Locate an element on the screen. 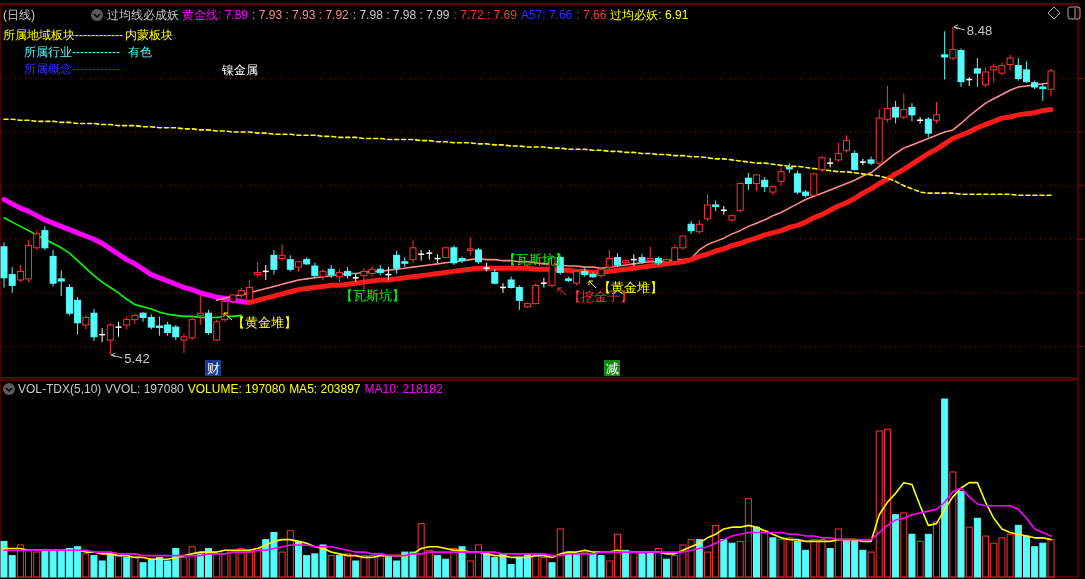 This screenshot has width=1085, height=579. annotation: 镍金属 is located at coordinates (239, 70).